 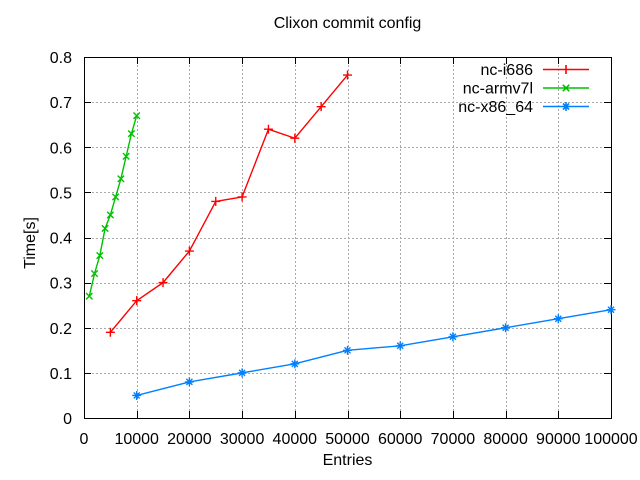 What do you see at coordinates (347, 460) in the screenshot?
I see `x-axis-label: Entries` at bounding box center [347, 460].